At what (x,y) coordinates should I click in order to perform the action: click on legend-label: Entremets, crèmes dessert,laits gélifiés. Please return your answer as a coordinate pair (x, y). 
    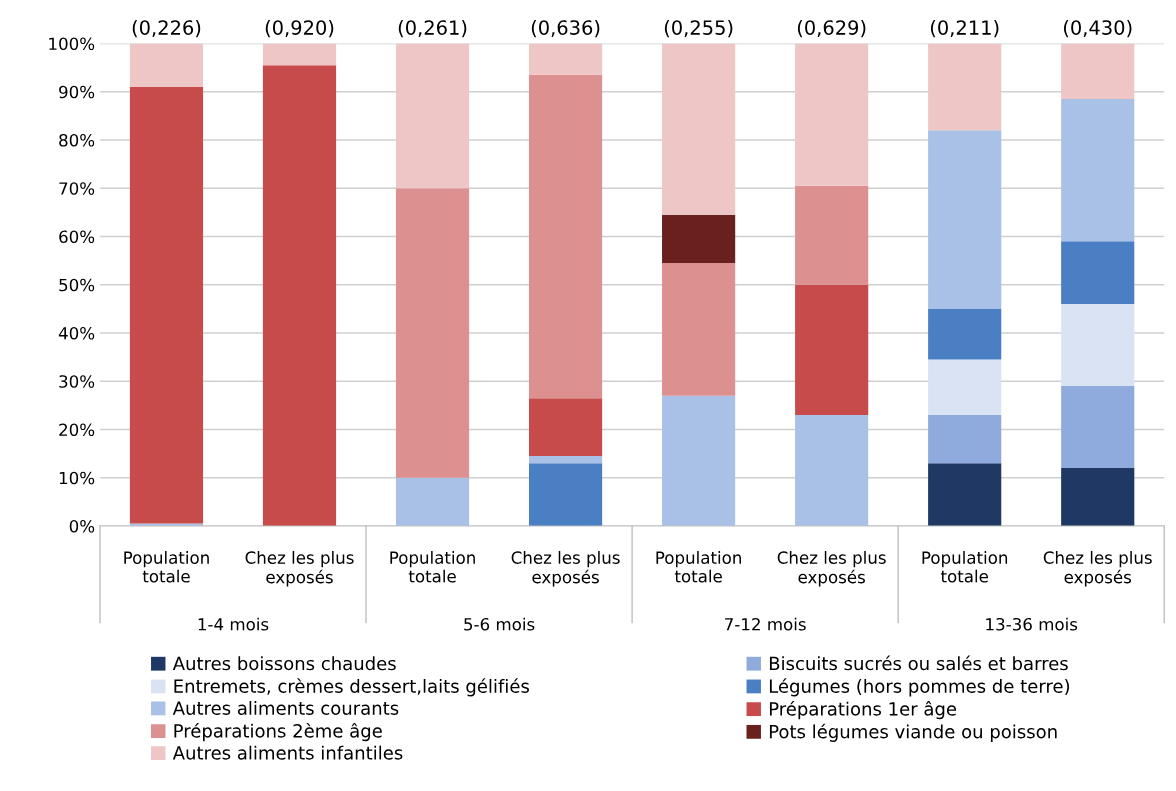
    Looking at the image, I should click on (351, 687).